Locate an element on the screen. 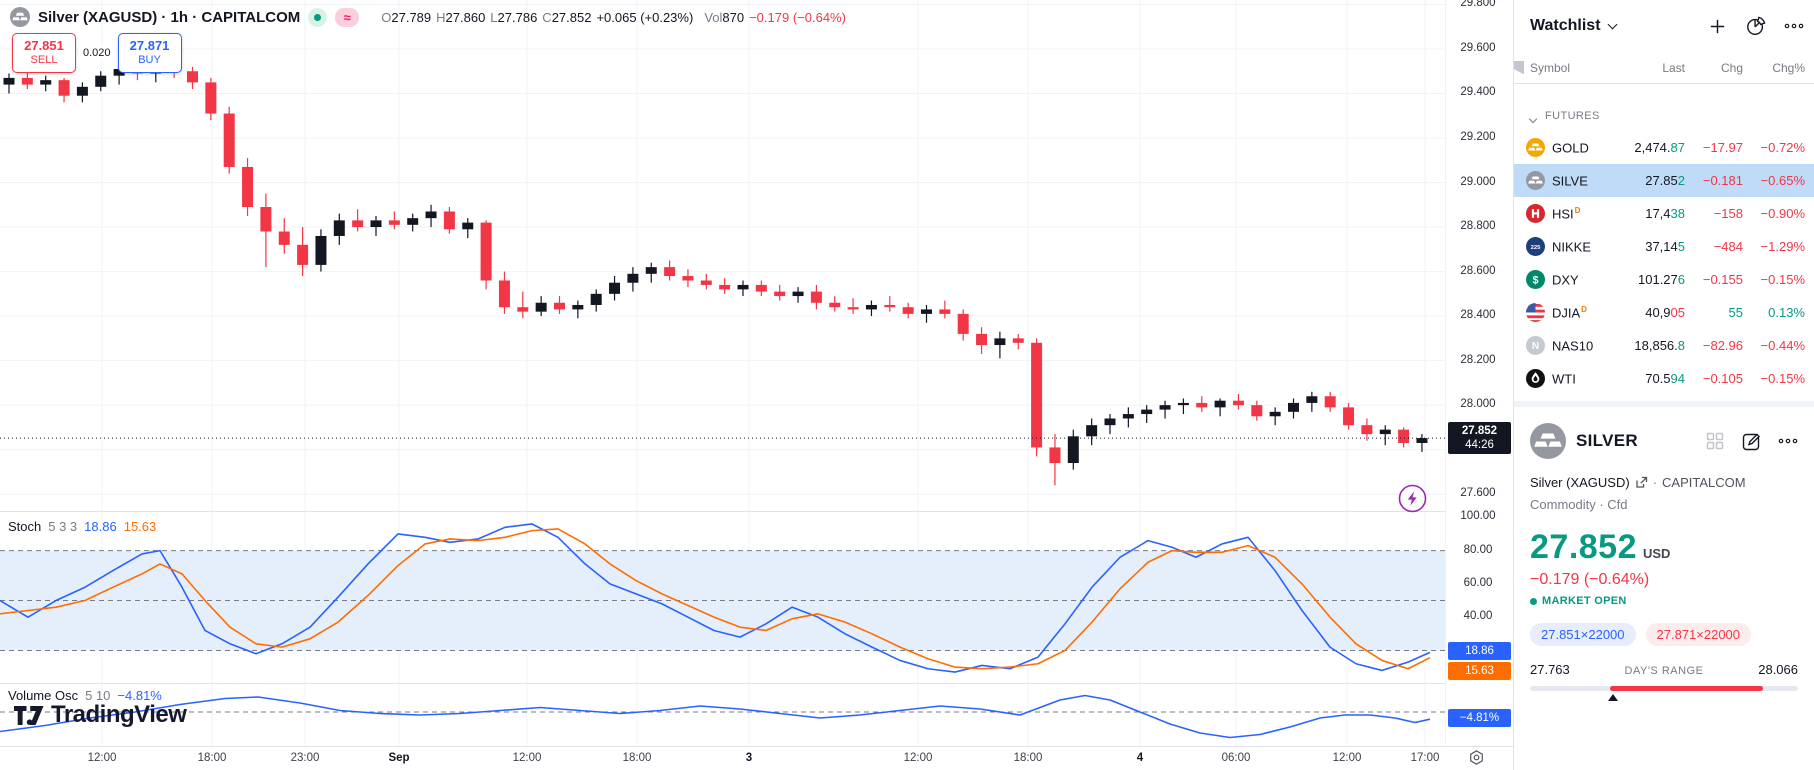 The width and height of the screenshot is (1814, 770). us-flag-icon is located at coordinates (1535, 312).